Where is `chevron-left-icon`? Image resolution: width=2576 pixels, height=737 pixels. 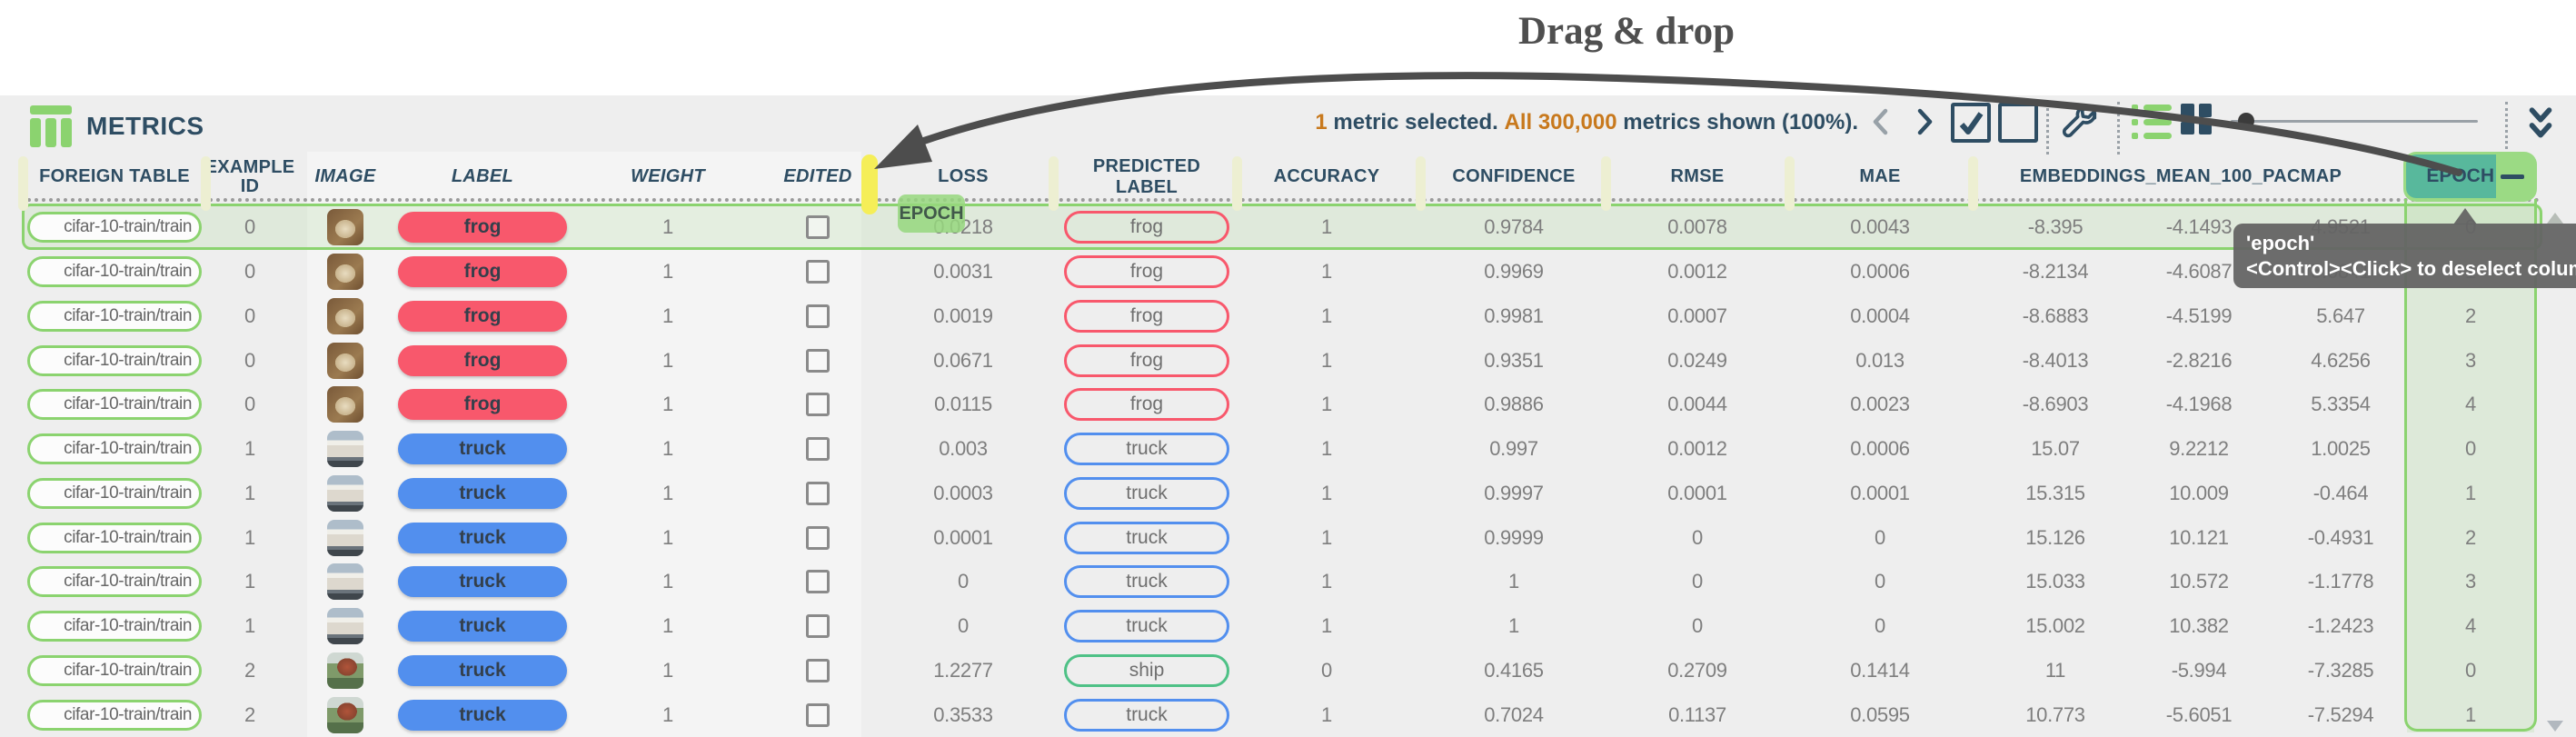
chevron-left-icon is located at coordinates (1882, 121).